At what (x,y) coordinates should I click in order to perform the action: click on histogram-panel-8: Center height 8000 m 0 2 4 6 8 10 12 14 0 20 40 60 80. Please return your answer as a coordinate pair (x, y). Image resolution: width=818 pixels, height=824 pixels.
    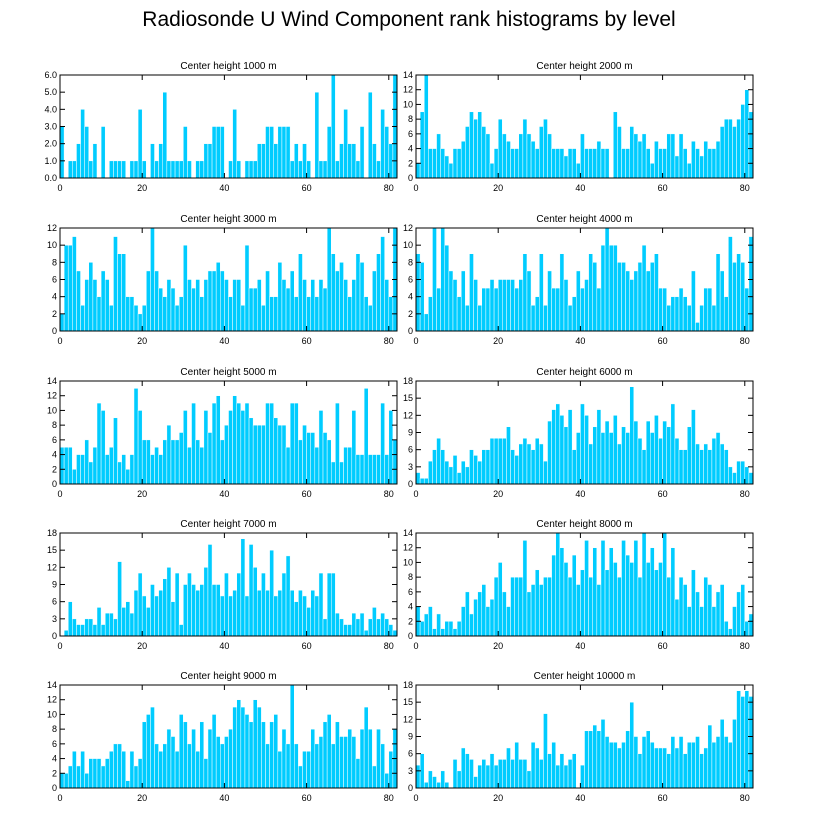
    Looking at the image, I should click on (578, 585).